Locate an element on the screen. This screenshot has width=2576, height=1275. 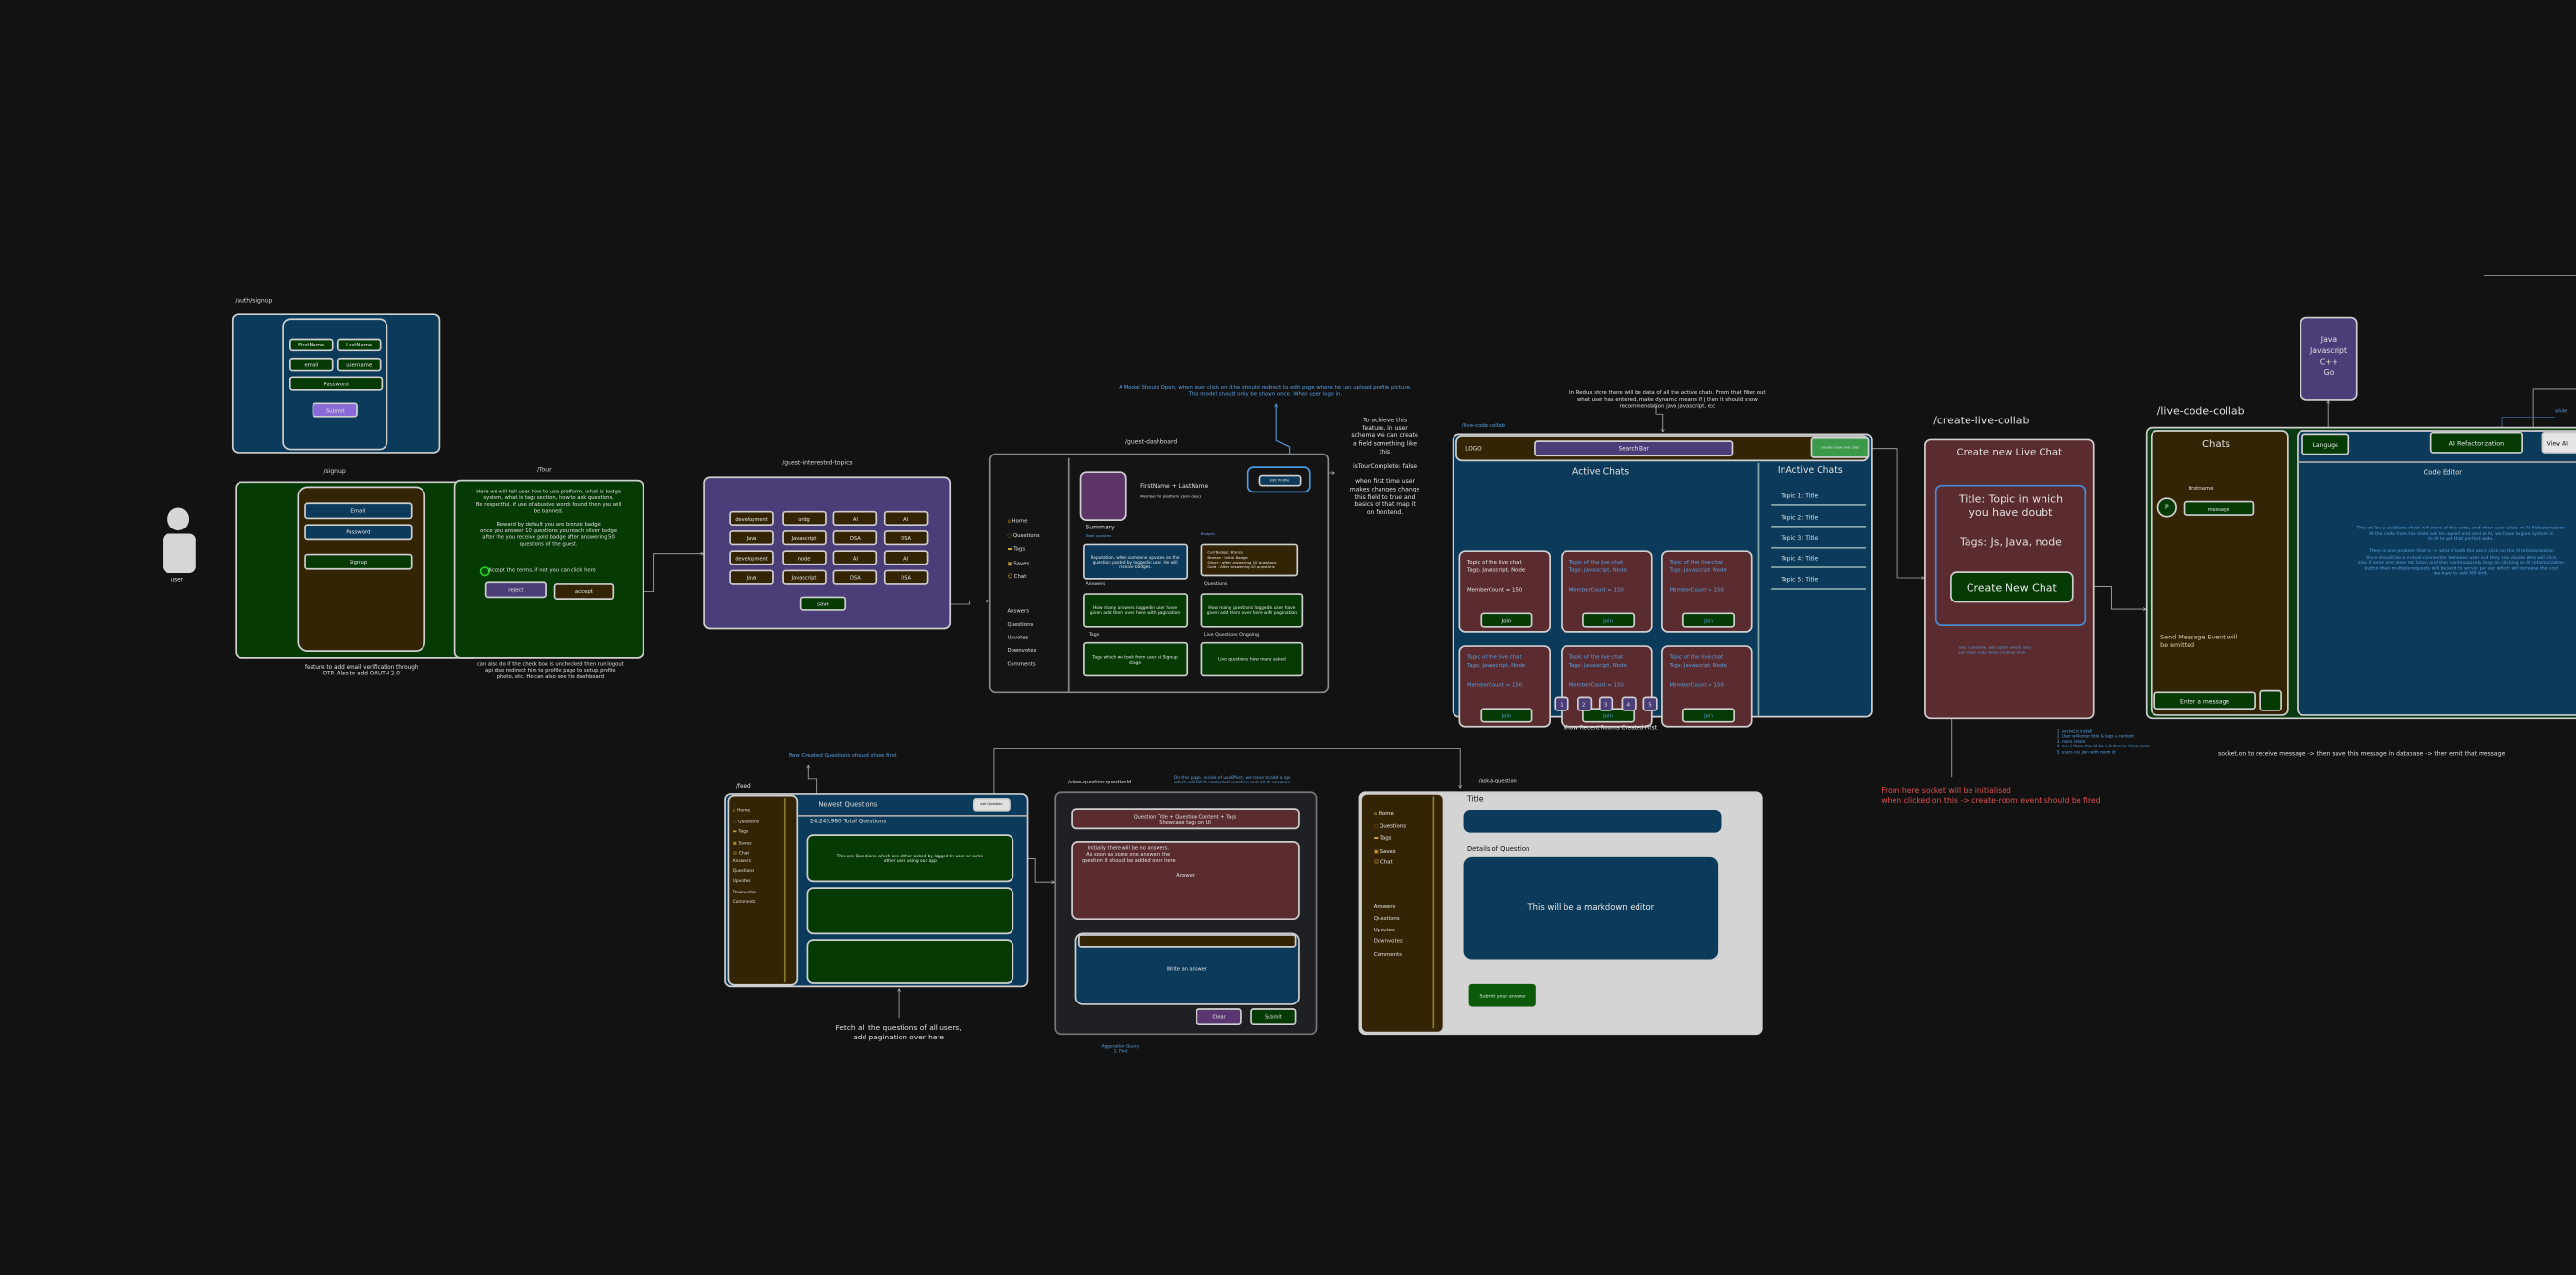
language-button: Languge is located at coordinates (2325, 444).